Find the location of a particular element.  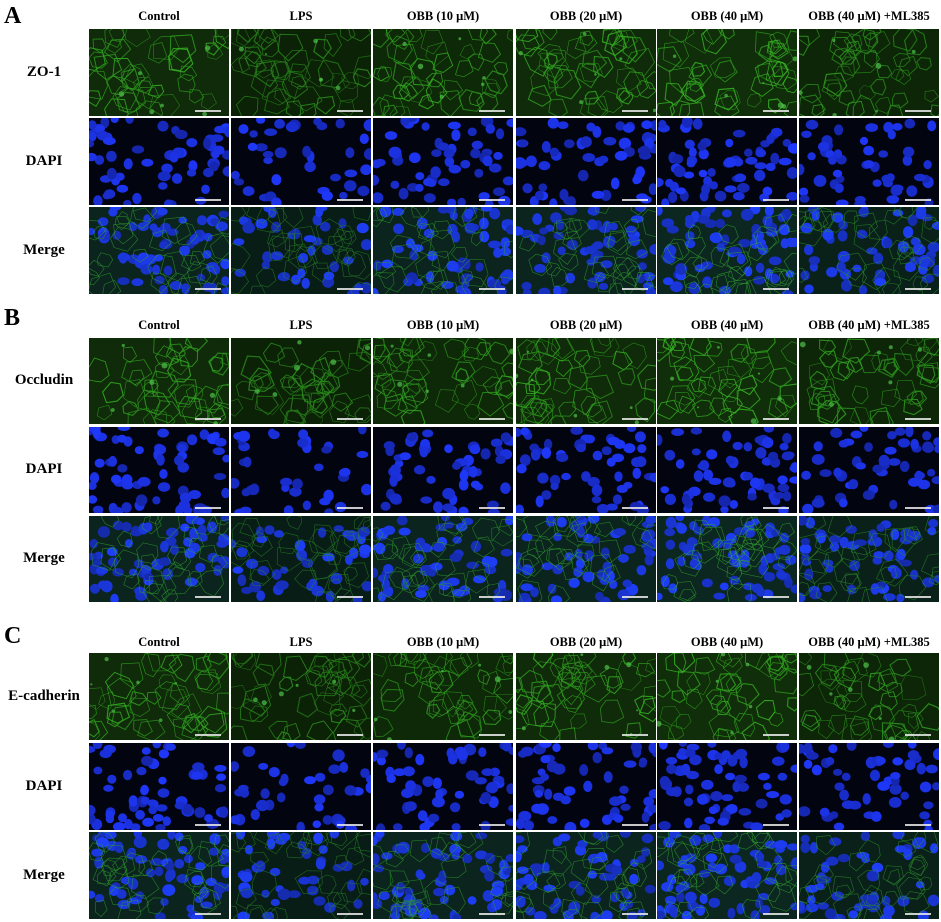

panel-letter-a: A is located at coordinates (13, 16).